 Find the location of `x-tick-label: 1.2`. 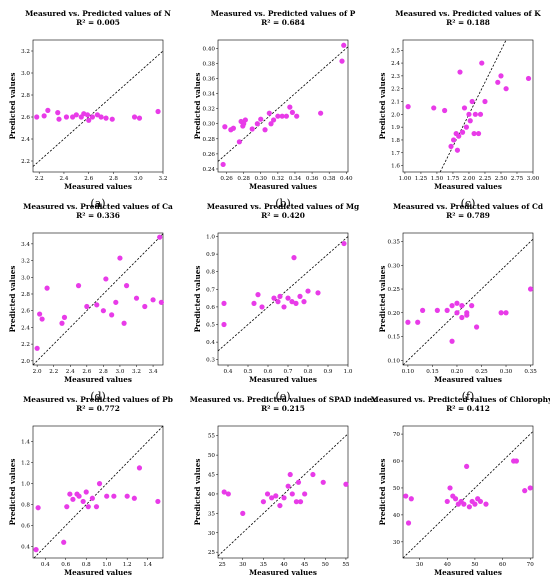

x-tick-label: 1.2 is located at coordinates (127, 565).